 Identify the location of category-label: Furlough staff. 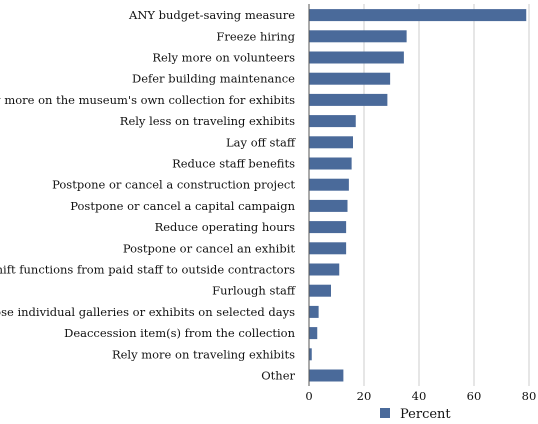
(254, 291).